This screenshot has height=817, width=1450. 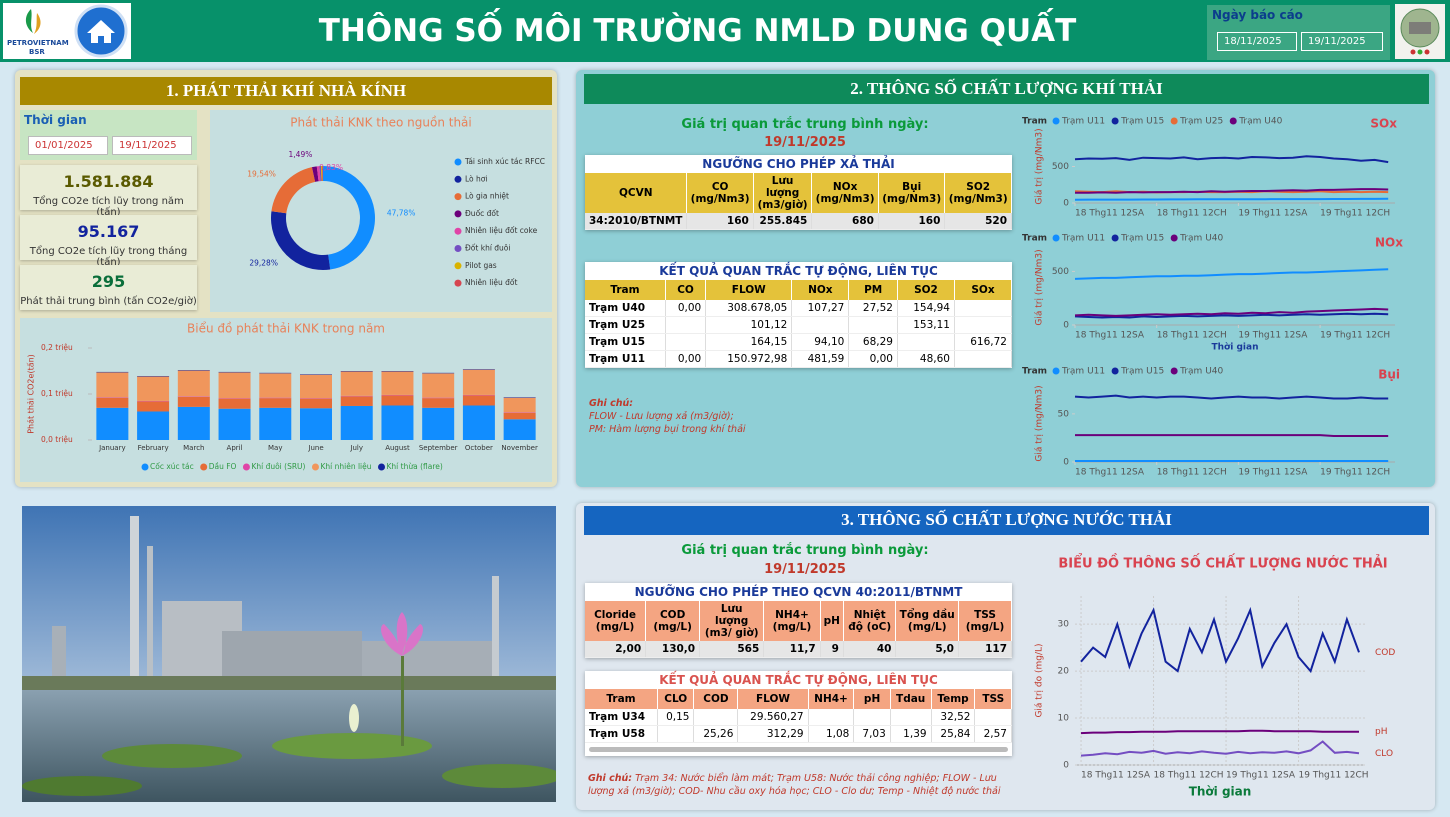 What do you see at coordinates (832, 621) in the screenshot?
I see `header-cell: pH` at bounding box center [832, 621].